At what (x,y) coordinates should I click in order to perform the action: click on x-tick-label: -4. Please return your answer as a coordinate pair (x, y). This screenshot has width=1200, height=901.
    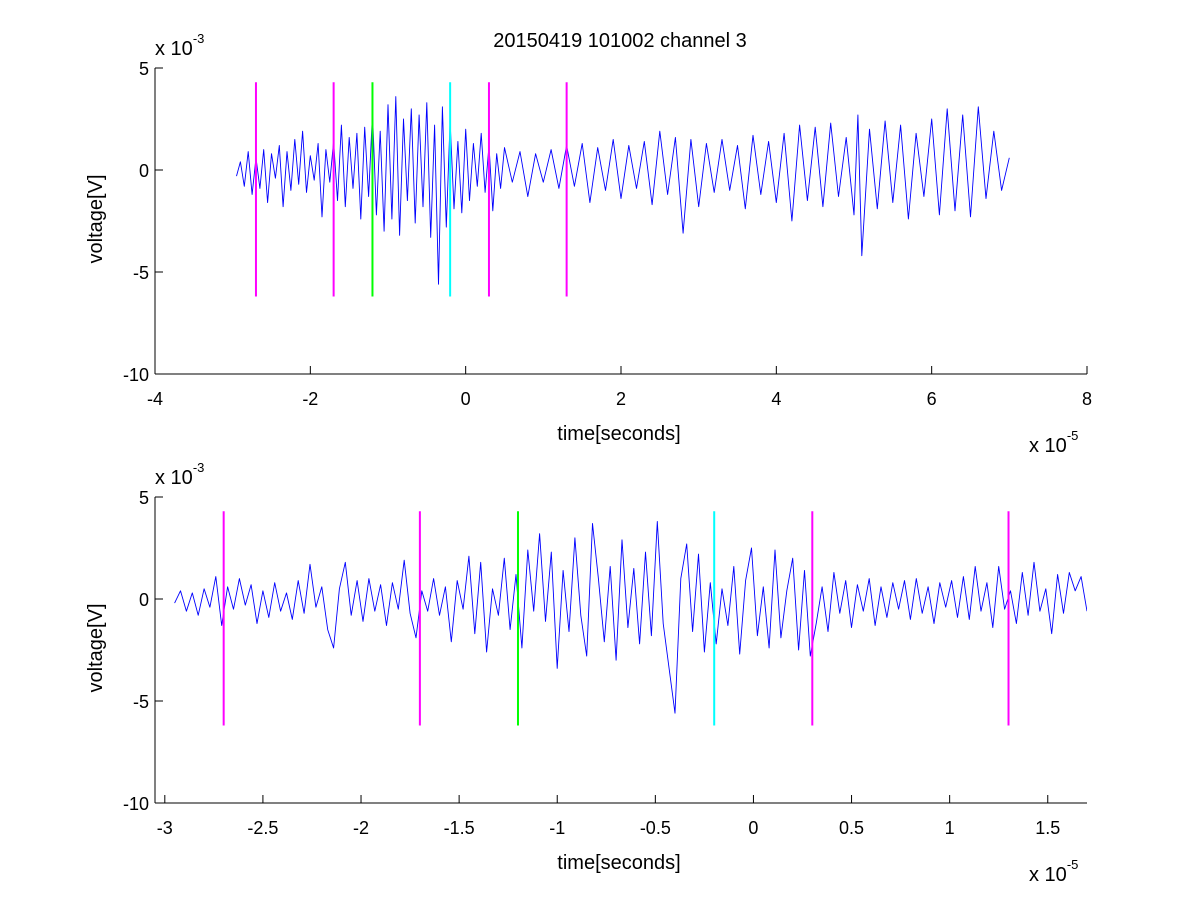
    Looking at the image, I should click on (155, 399).